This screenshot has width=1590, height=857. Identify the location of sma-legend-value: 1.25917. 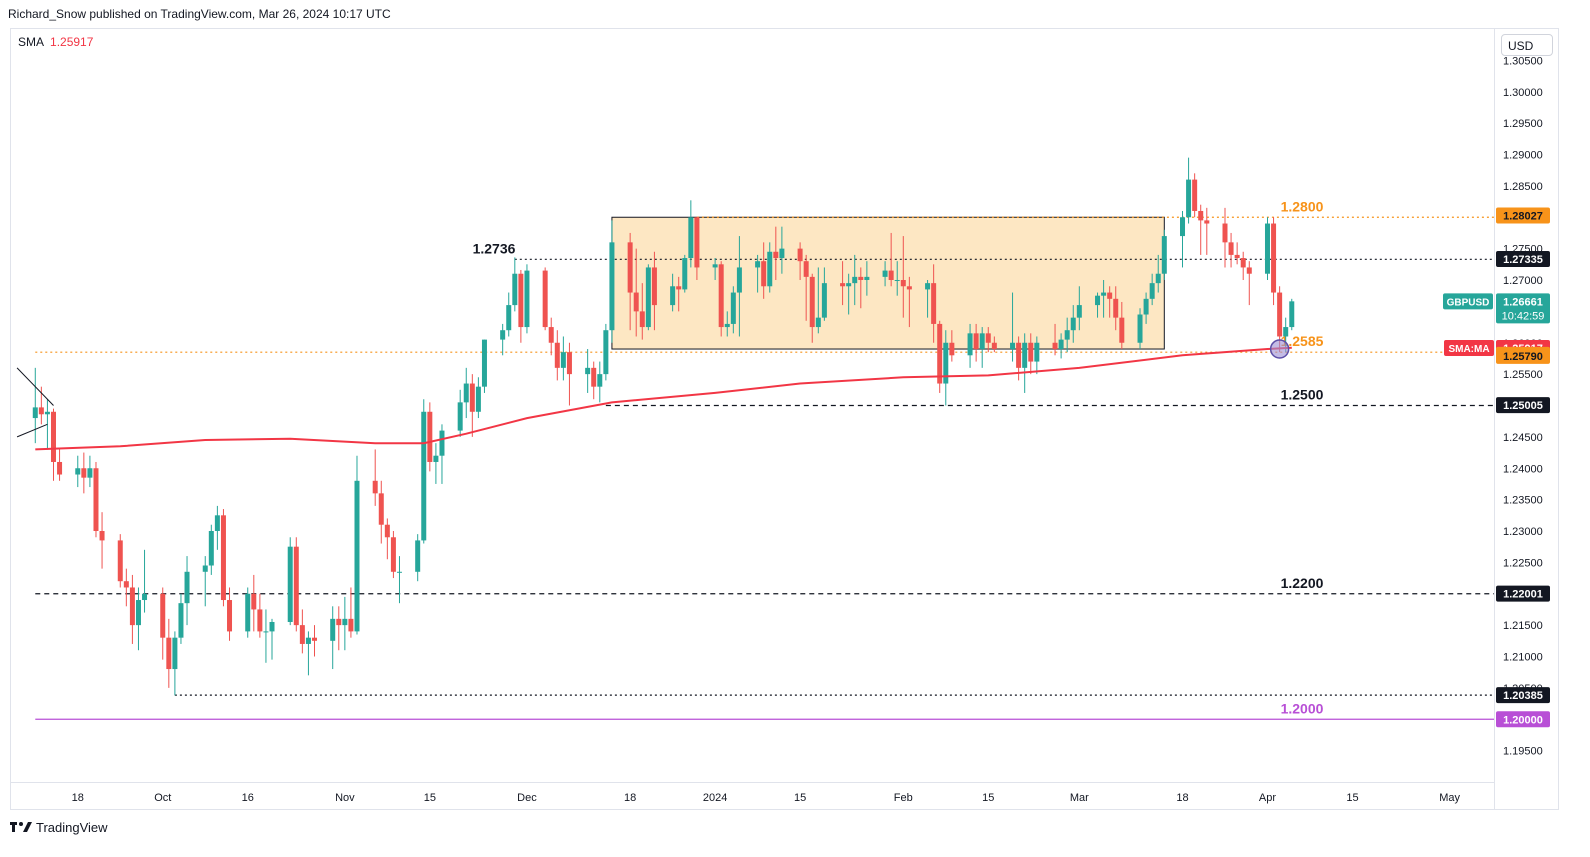
(72, 42).